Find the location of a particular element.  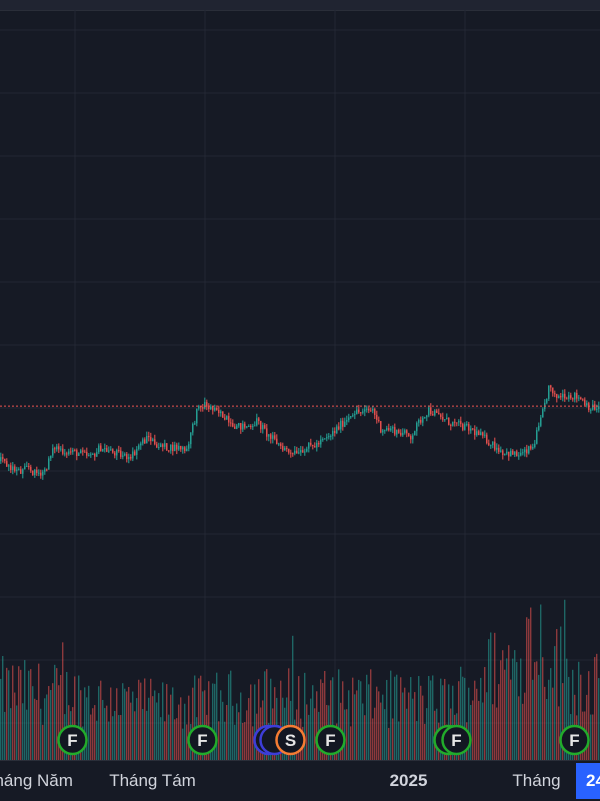

candles is located at coordinates (300, 432).